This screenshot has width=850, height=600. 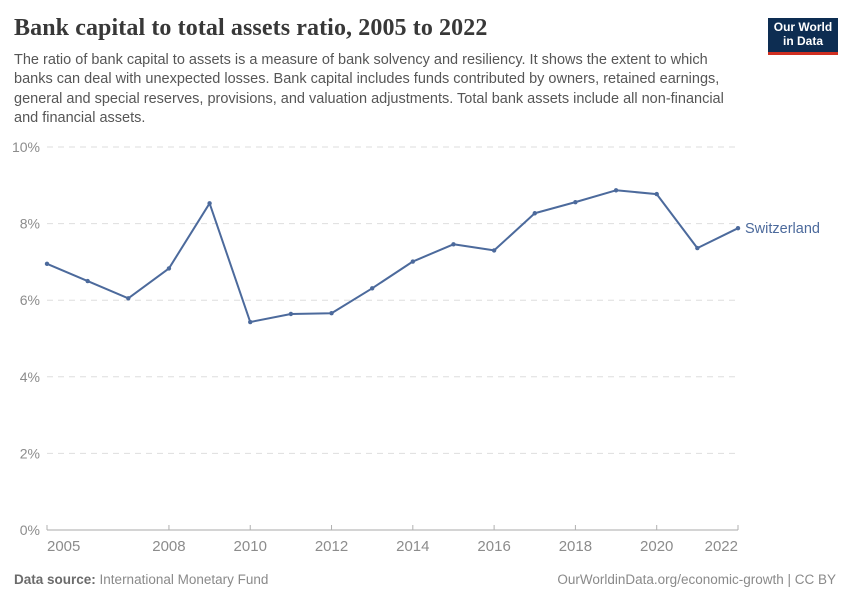 I want to click on x-tick-label: 2020, so click(x=656, y=546).